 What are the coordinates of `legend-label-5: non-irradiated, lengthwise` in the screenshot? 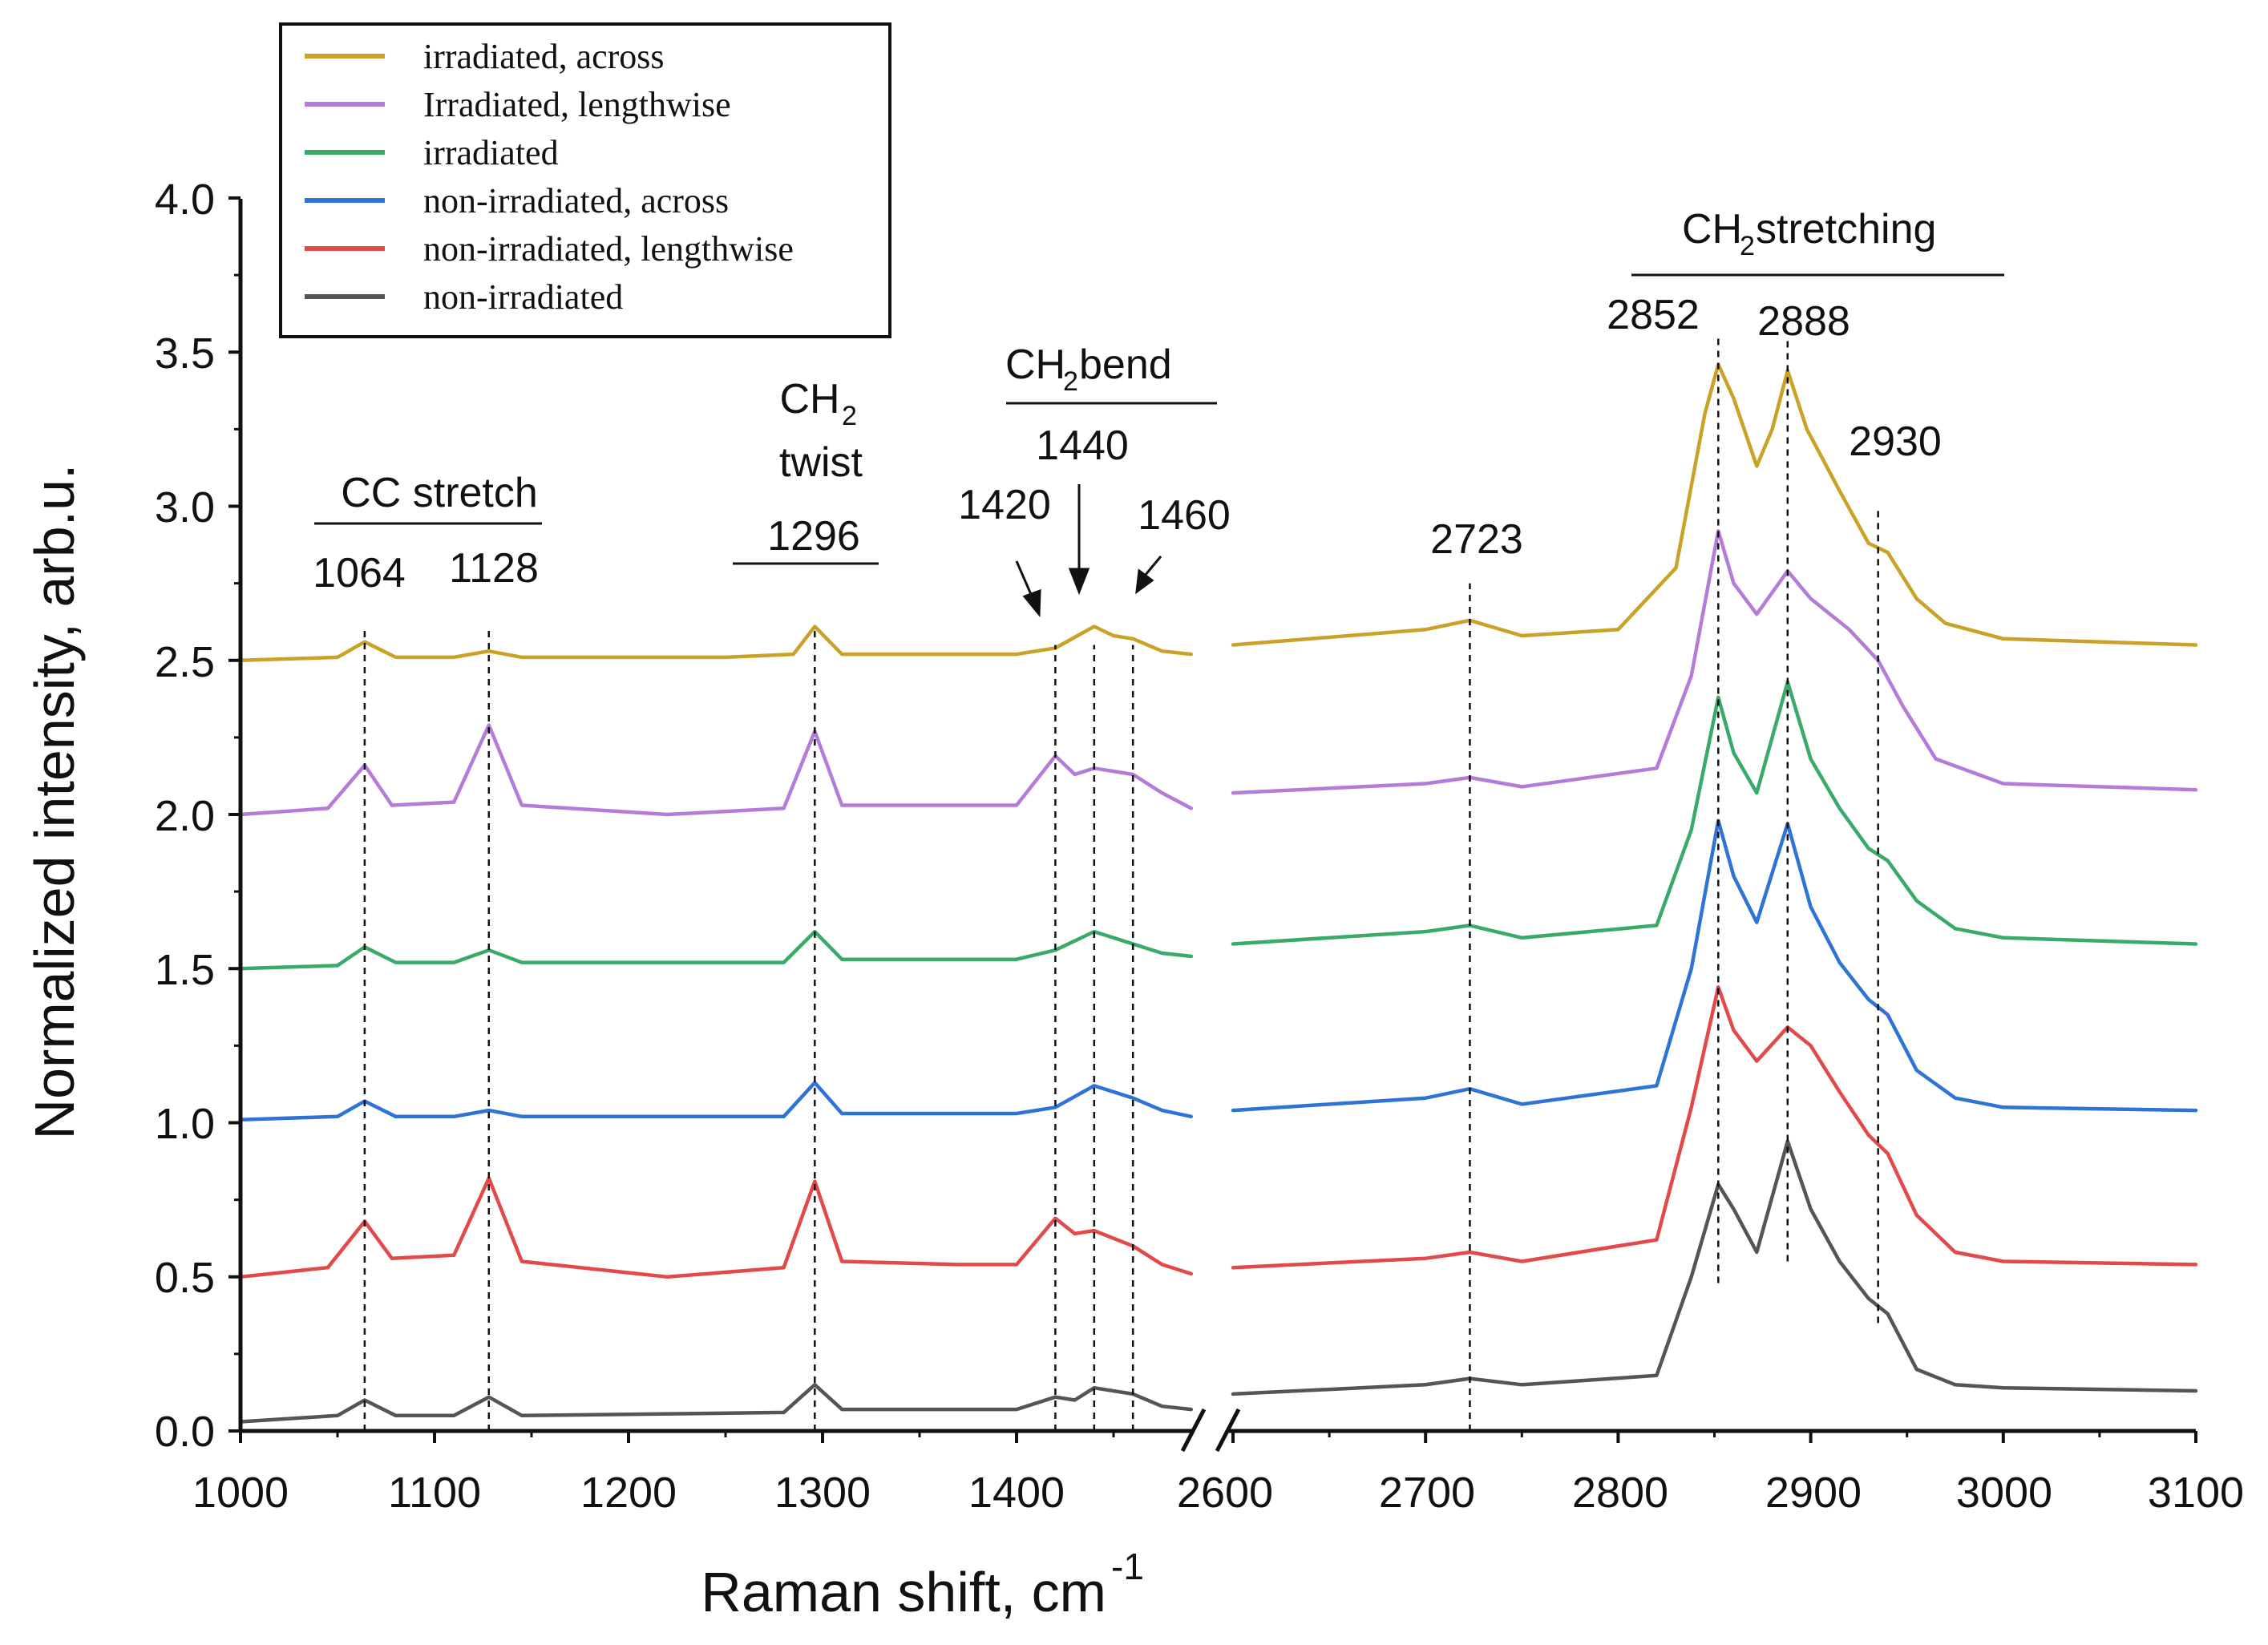 It's located at (608, 249).